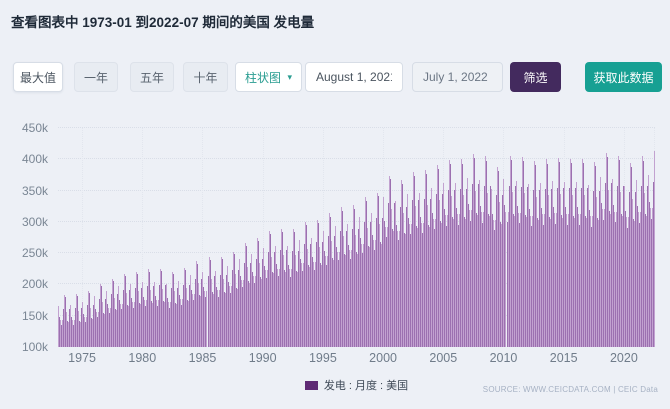  I want to click on end-date-input, so click(457, 77).